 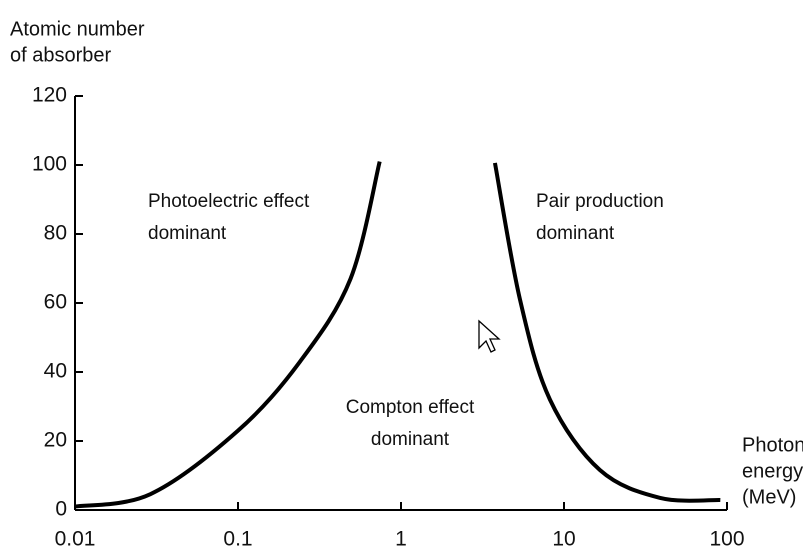 I want to click on y-tick-label: 40, so click(x=55, y=371).